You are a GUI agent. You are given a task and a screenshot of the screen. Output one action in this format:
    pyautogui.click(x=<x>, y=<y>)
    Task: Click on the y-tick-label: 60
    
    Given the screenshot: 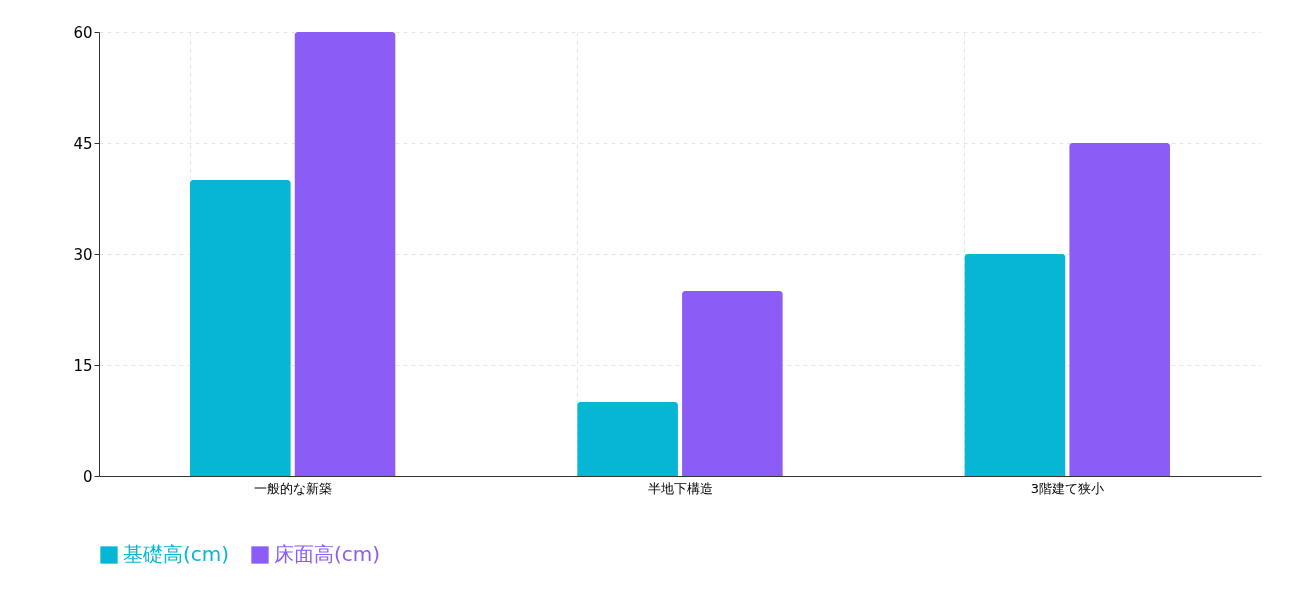 What is the action you would take?
    pyautogui.click(x=83, y=32)
    